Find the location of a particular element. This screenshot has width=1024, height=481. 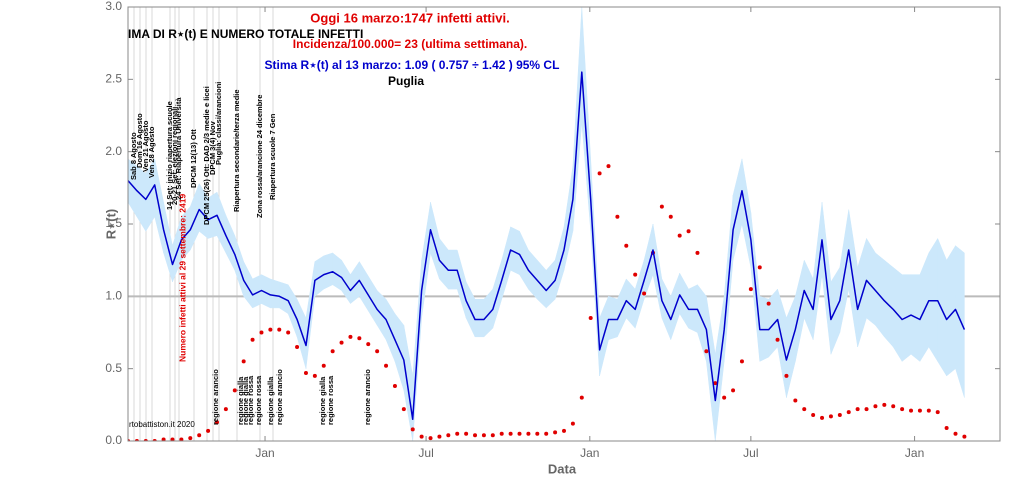

event-label: Ven 28 Agosto is located at coordinates (151, 152).